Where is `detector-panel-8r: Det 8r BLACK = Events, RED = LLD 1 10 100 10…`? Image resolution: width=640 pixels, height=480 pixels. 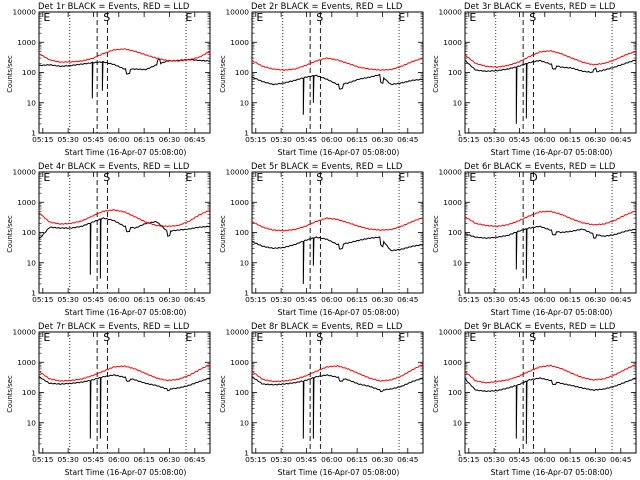
detector-panel-8r: Det 8r BLACK = Events, RED = LLD 1 10 100 10… is located at coordinates (319, 400).